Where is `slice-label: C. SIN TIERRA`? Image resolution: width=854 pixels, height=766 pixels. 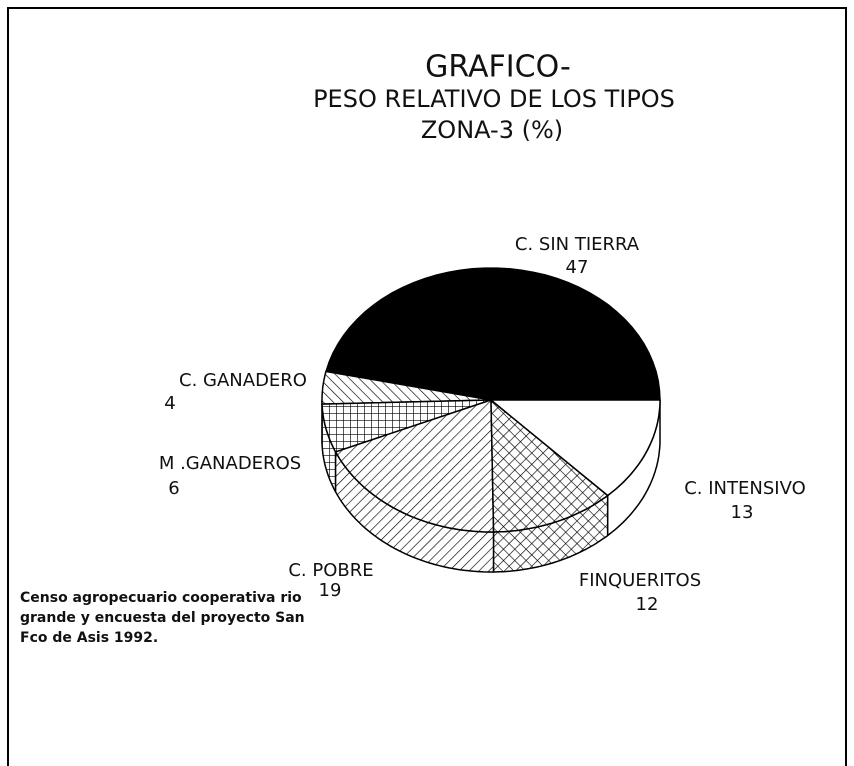 slice-label: C. SIN TIERRA is located at coordinates (577, 244).